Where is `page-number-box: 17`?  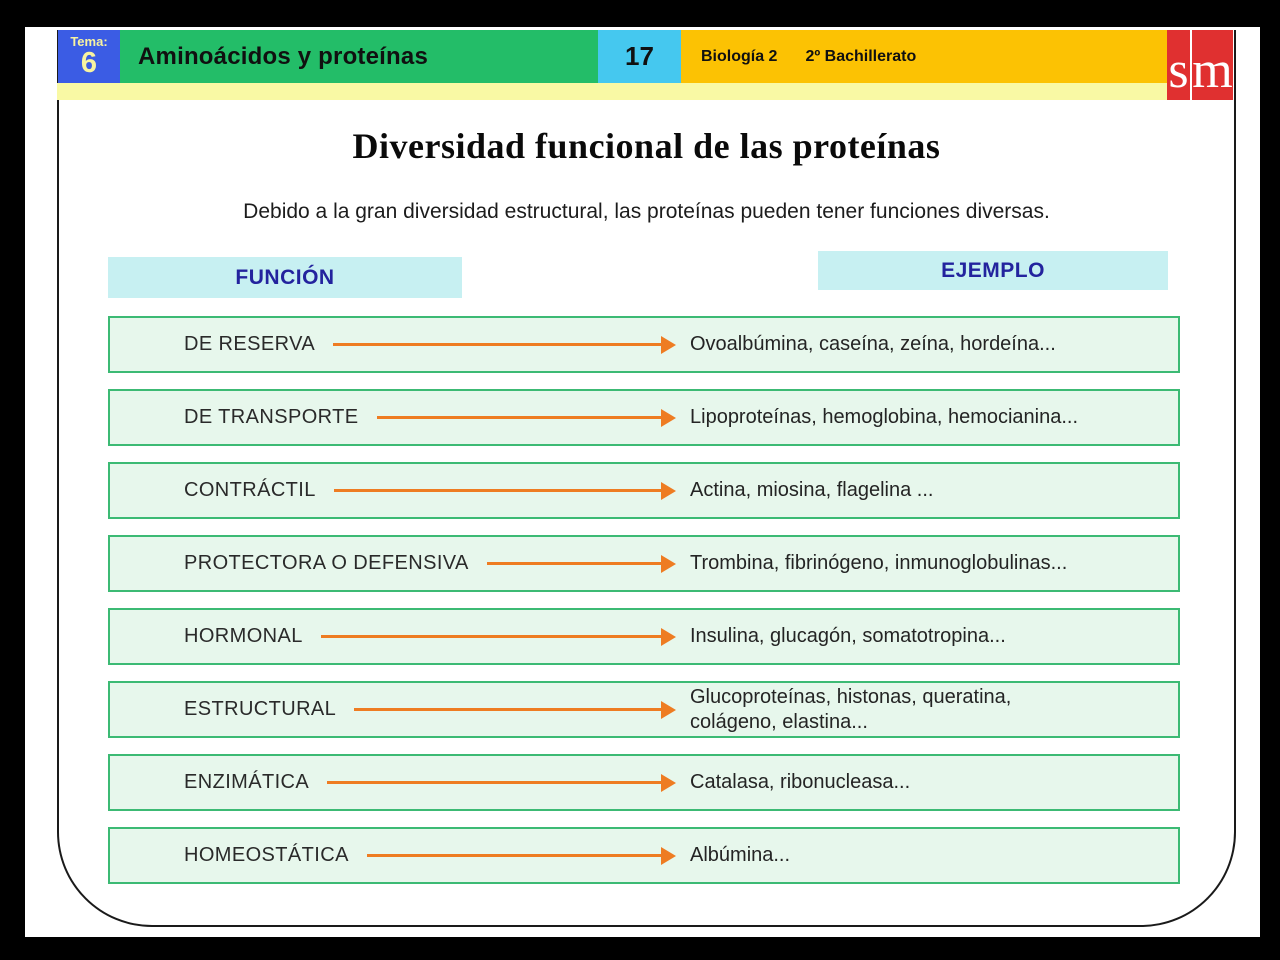 page-number-box: 17 is located at coordinates (639, 56).